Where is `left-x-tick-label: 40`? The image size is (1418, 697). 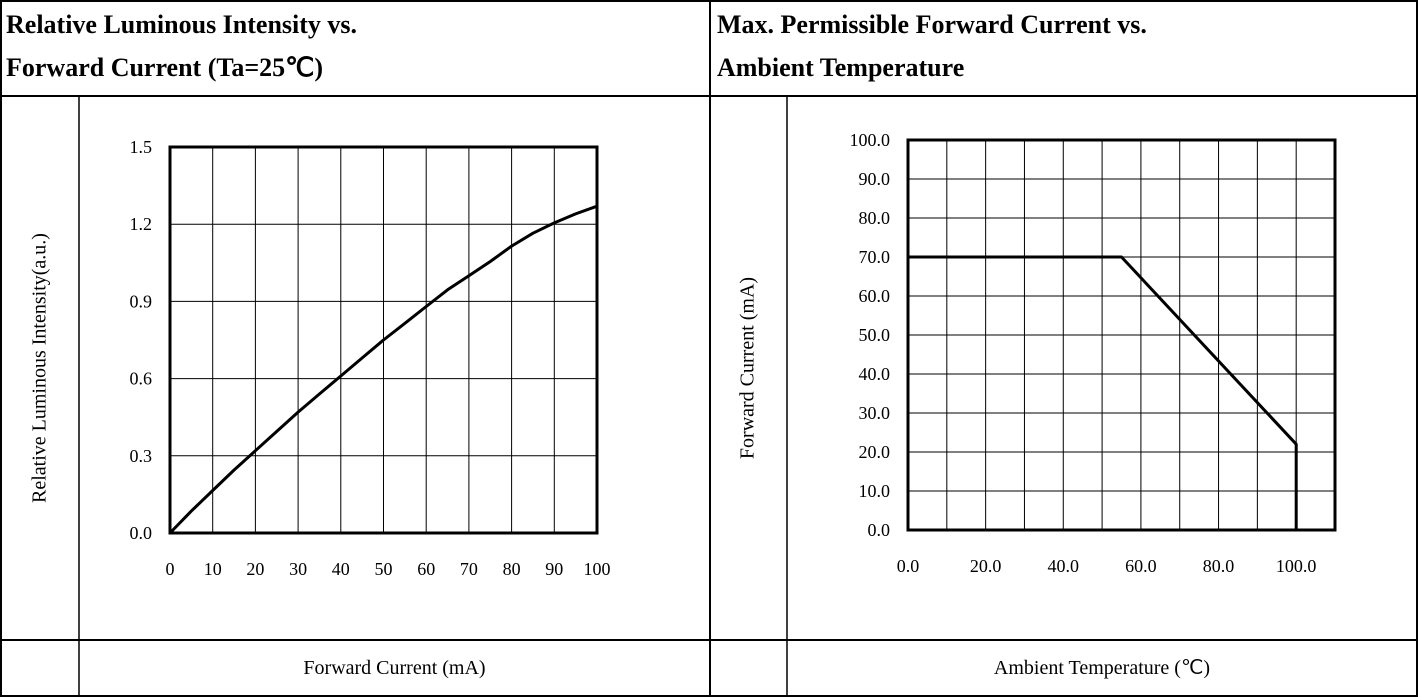 left-x-tick-label: 40 is located at coordinates (341, 569).